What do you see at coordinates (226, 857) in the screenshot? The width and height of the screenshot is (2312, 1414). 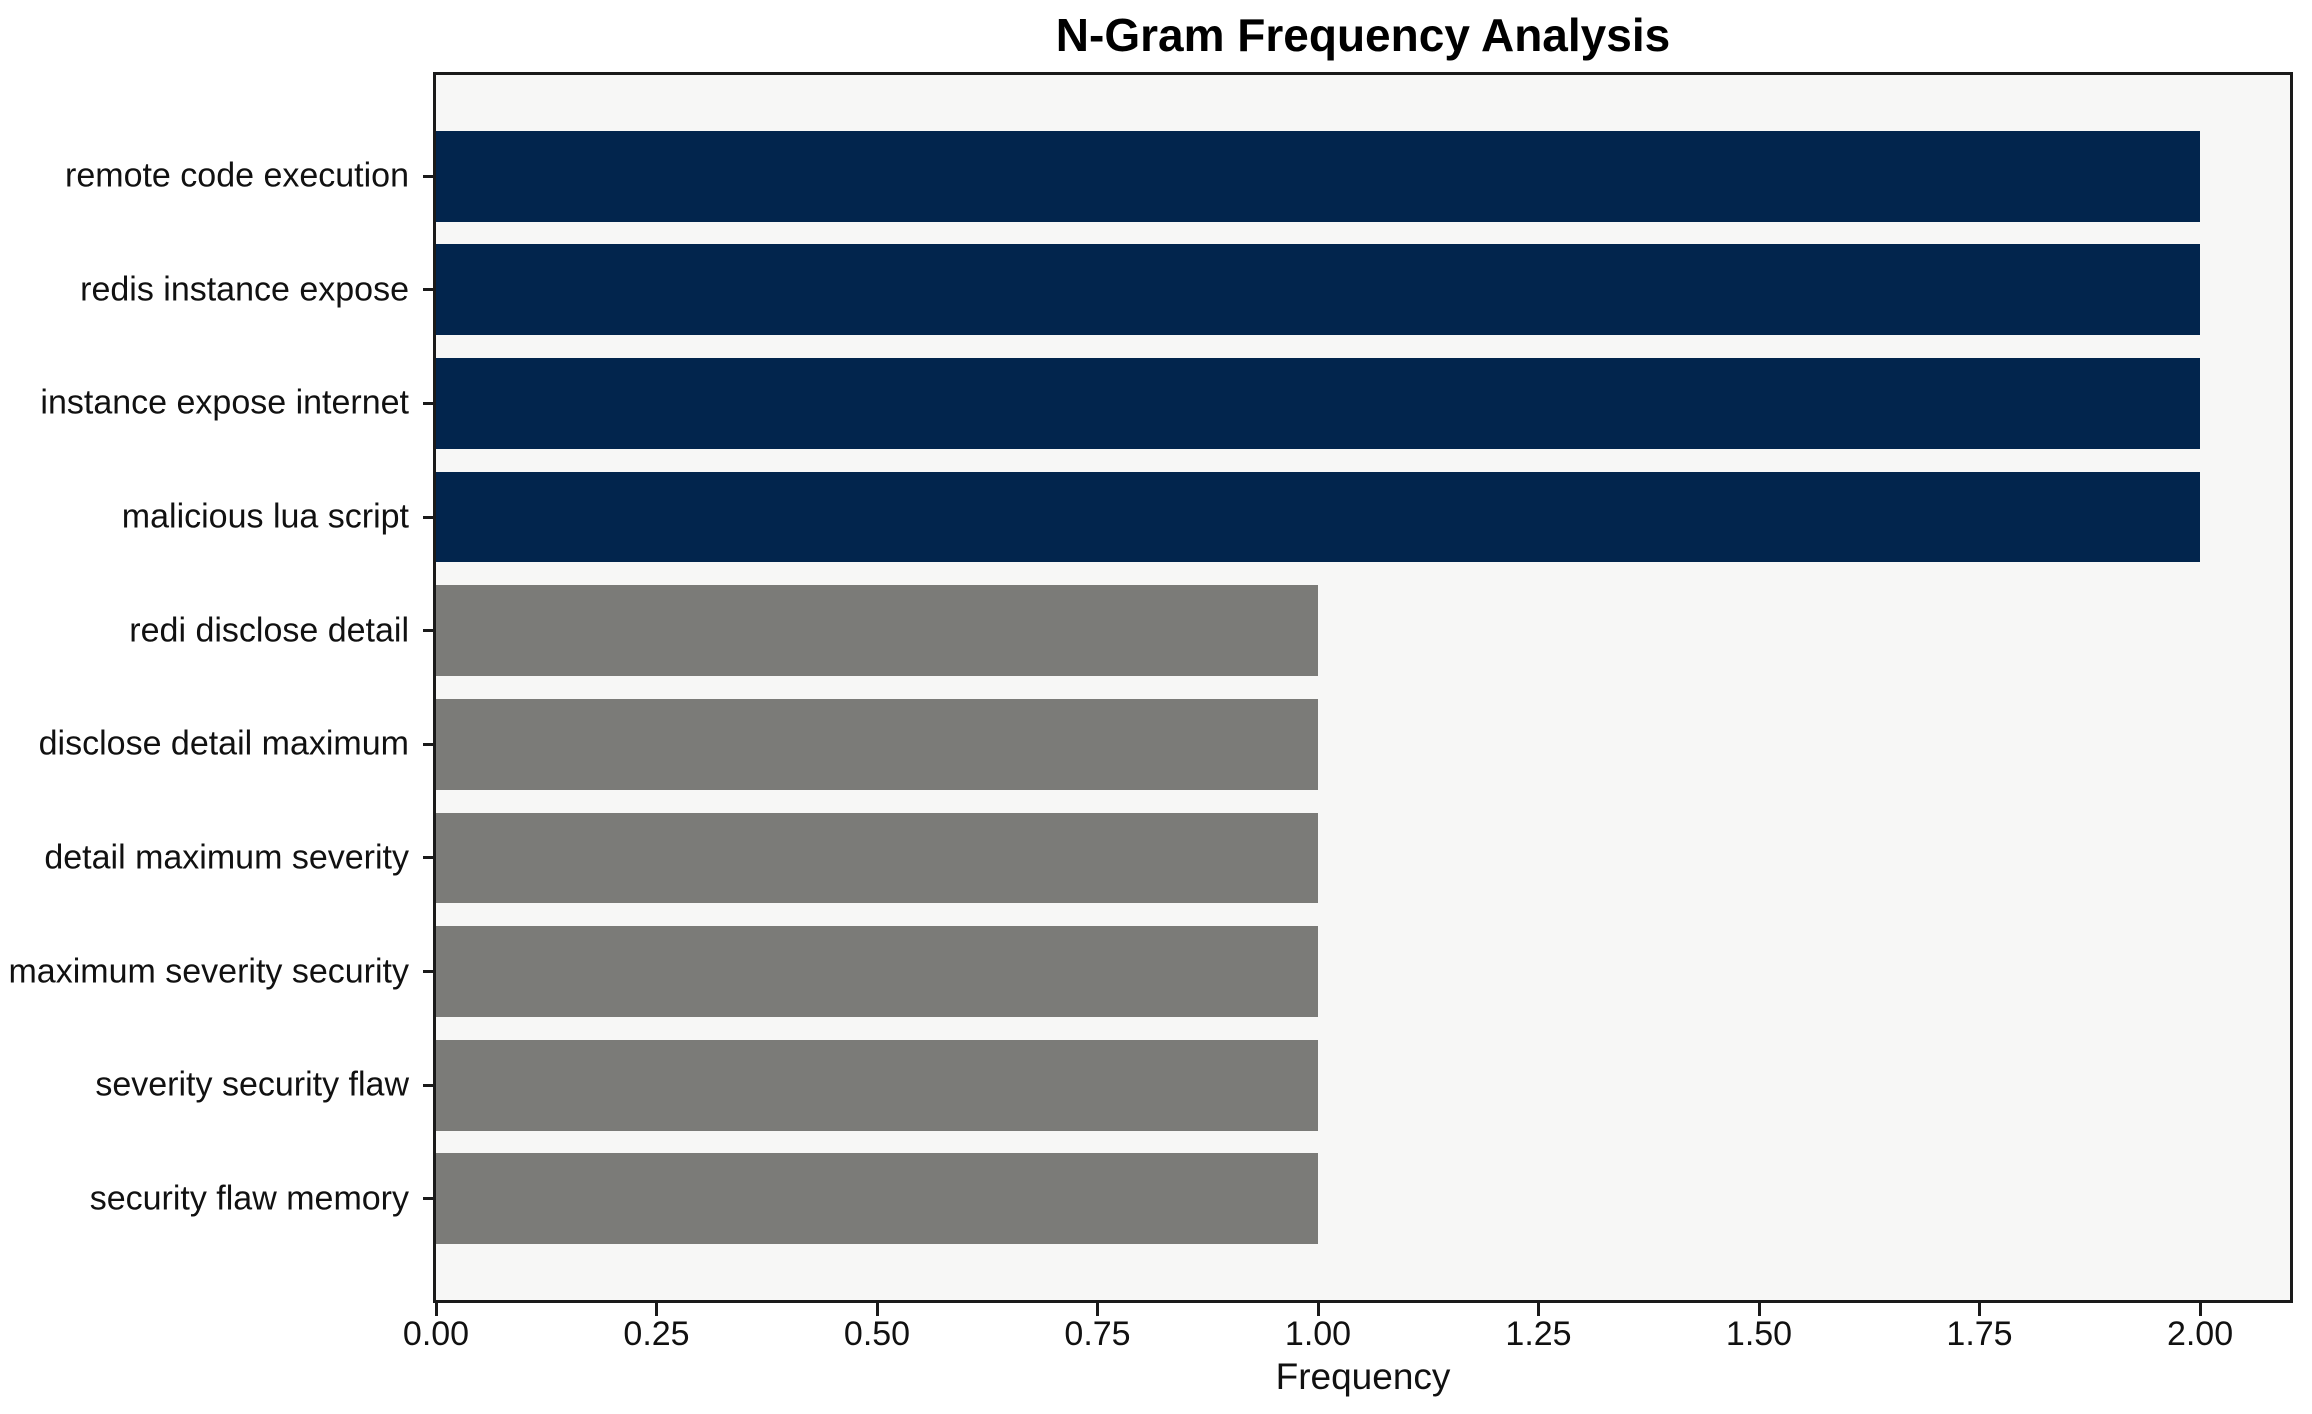 I see `y-tick-label: detail maximum severity` at bounding box center [226, 857].